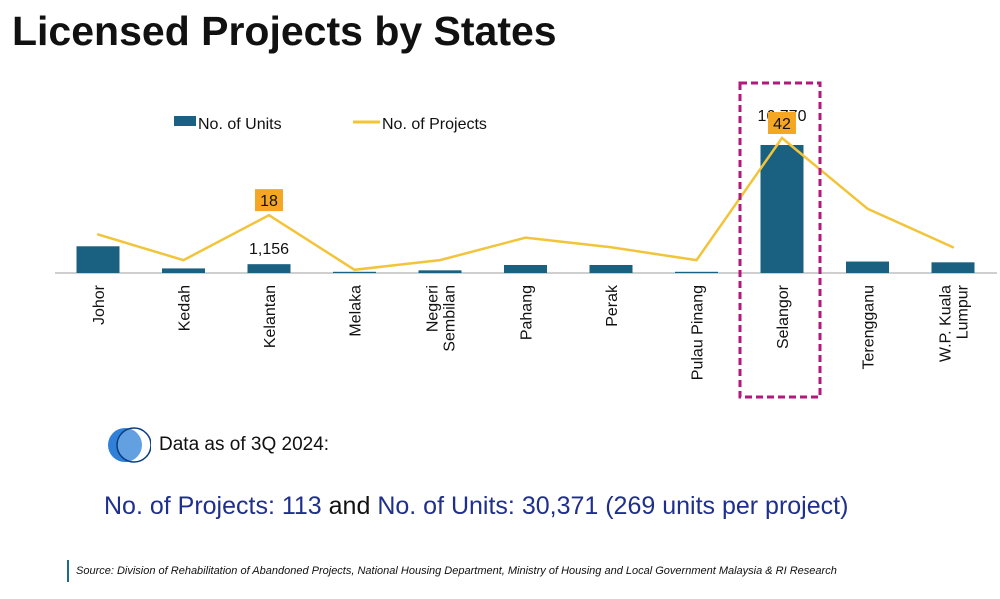 The width and height of the screenshot is (1000, 599). What do you see at coordinates (213, 506) in the screenshot?
I see `summary-projects: No. of Projects: 113` at bounding box center [213, 506].